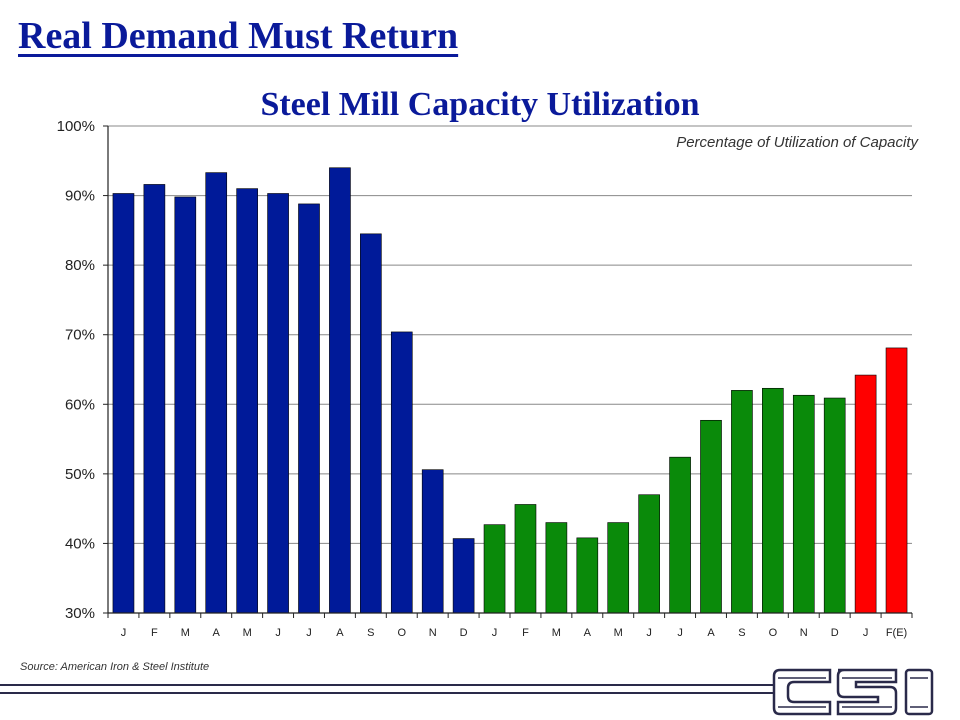 The width and height of the screenshot is (960, 720). What do you see at coordinates (80, 196) in the screenshot?
I see `y-tick-label: 90%` at bounding box center [80, 196].